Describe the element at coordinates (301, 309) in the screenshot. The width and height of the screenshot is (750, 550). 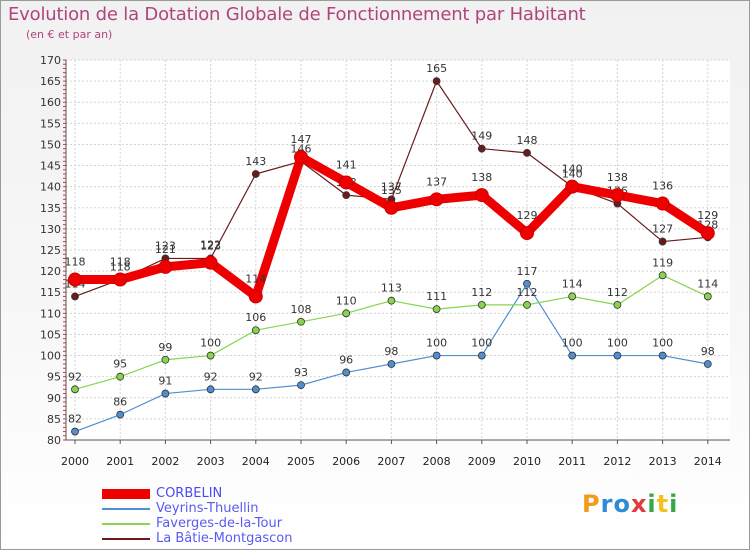
I see `data-label: 108` at that location.